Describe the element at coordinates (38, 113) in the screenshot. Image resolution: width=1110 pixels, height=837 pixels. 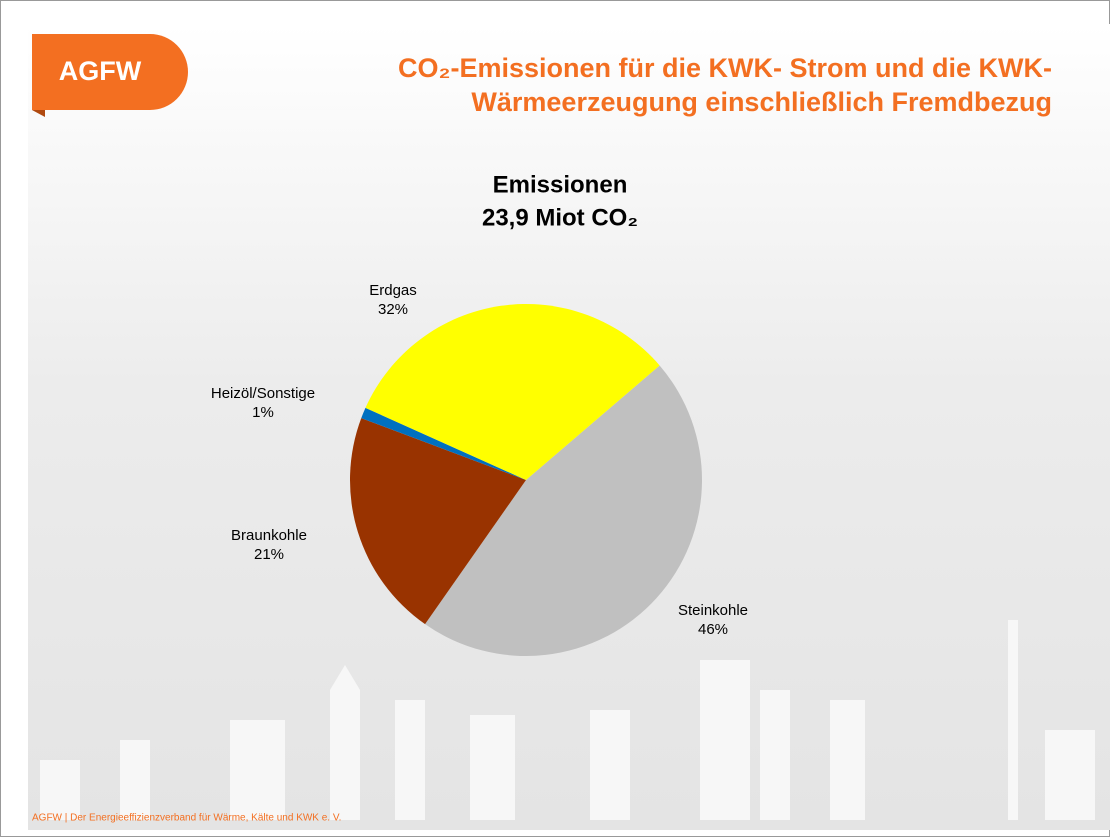
I see `logo-fold` at that location.